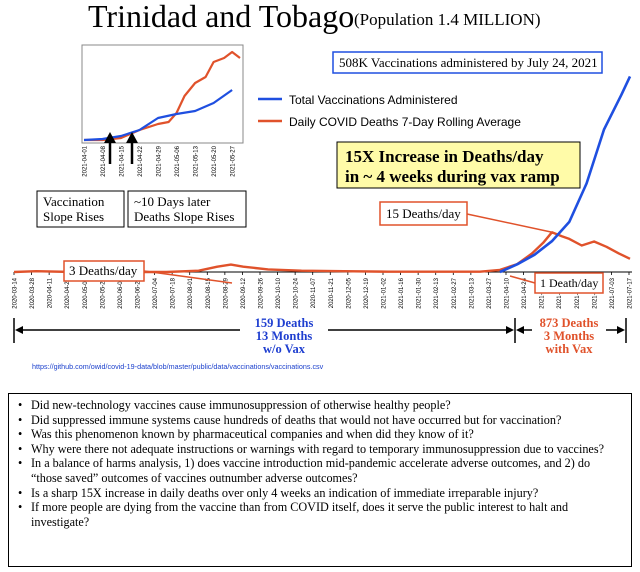 The image size is (640, 572). What do you see at coordinates (19, 330) in the screenshot?
I see `period-1-arrowhead-left` at bounding box center [19, 330].